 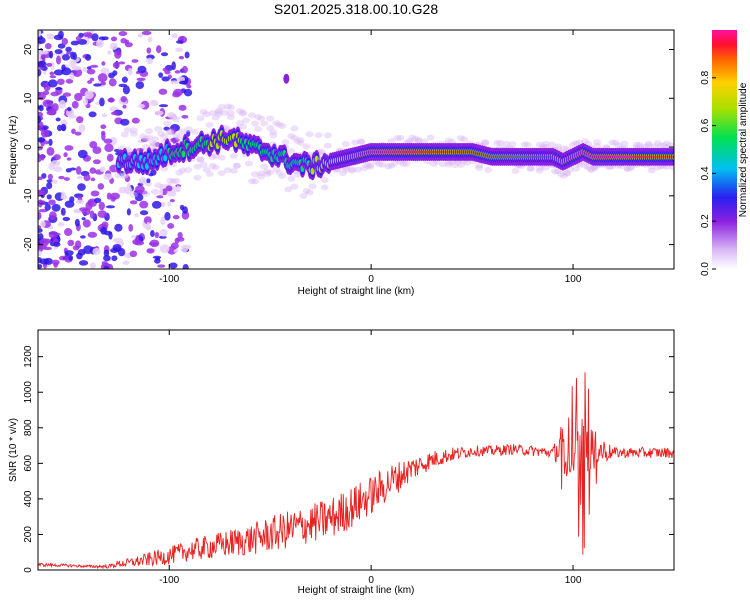 I want to click on colorbar-tick-label: 0.2, so click(x=705, y=221).